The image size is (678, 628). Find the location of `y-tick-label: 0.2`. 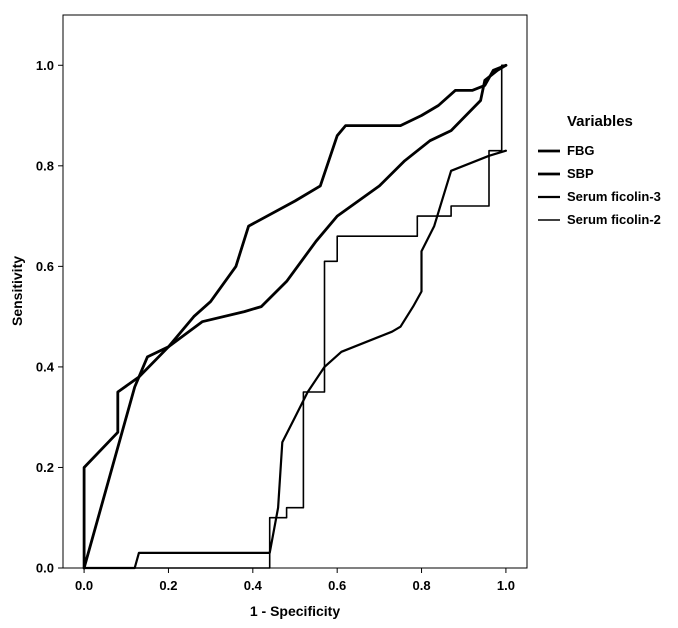

y-tick-label: 0.2 is located at coordinates (45, 467).